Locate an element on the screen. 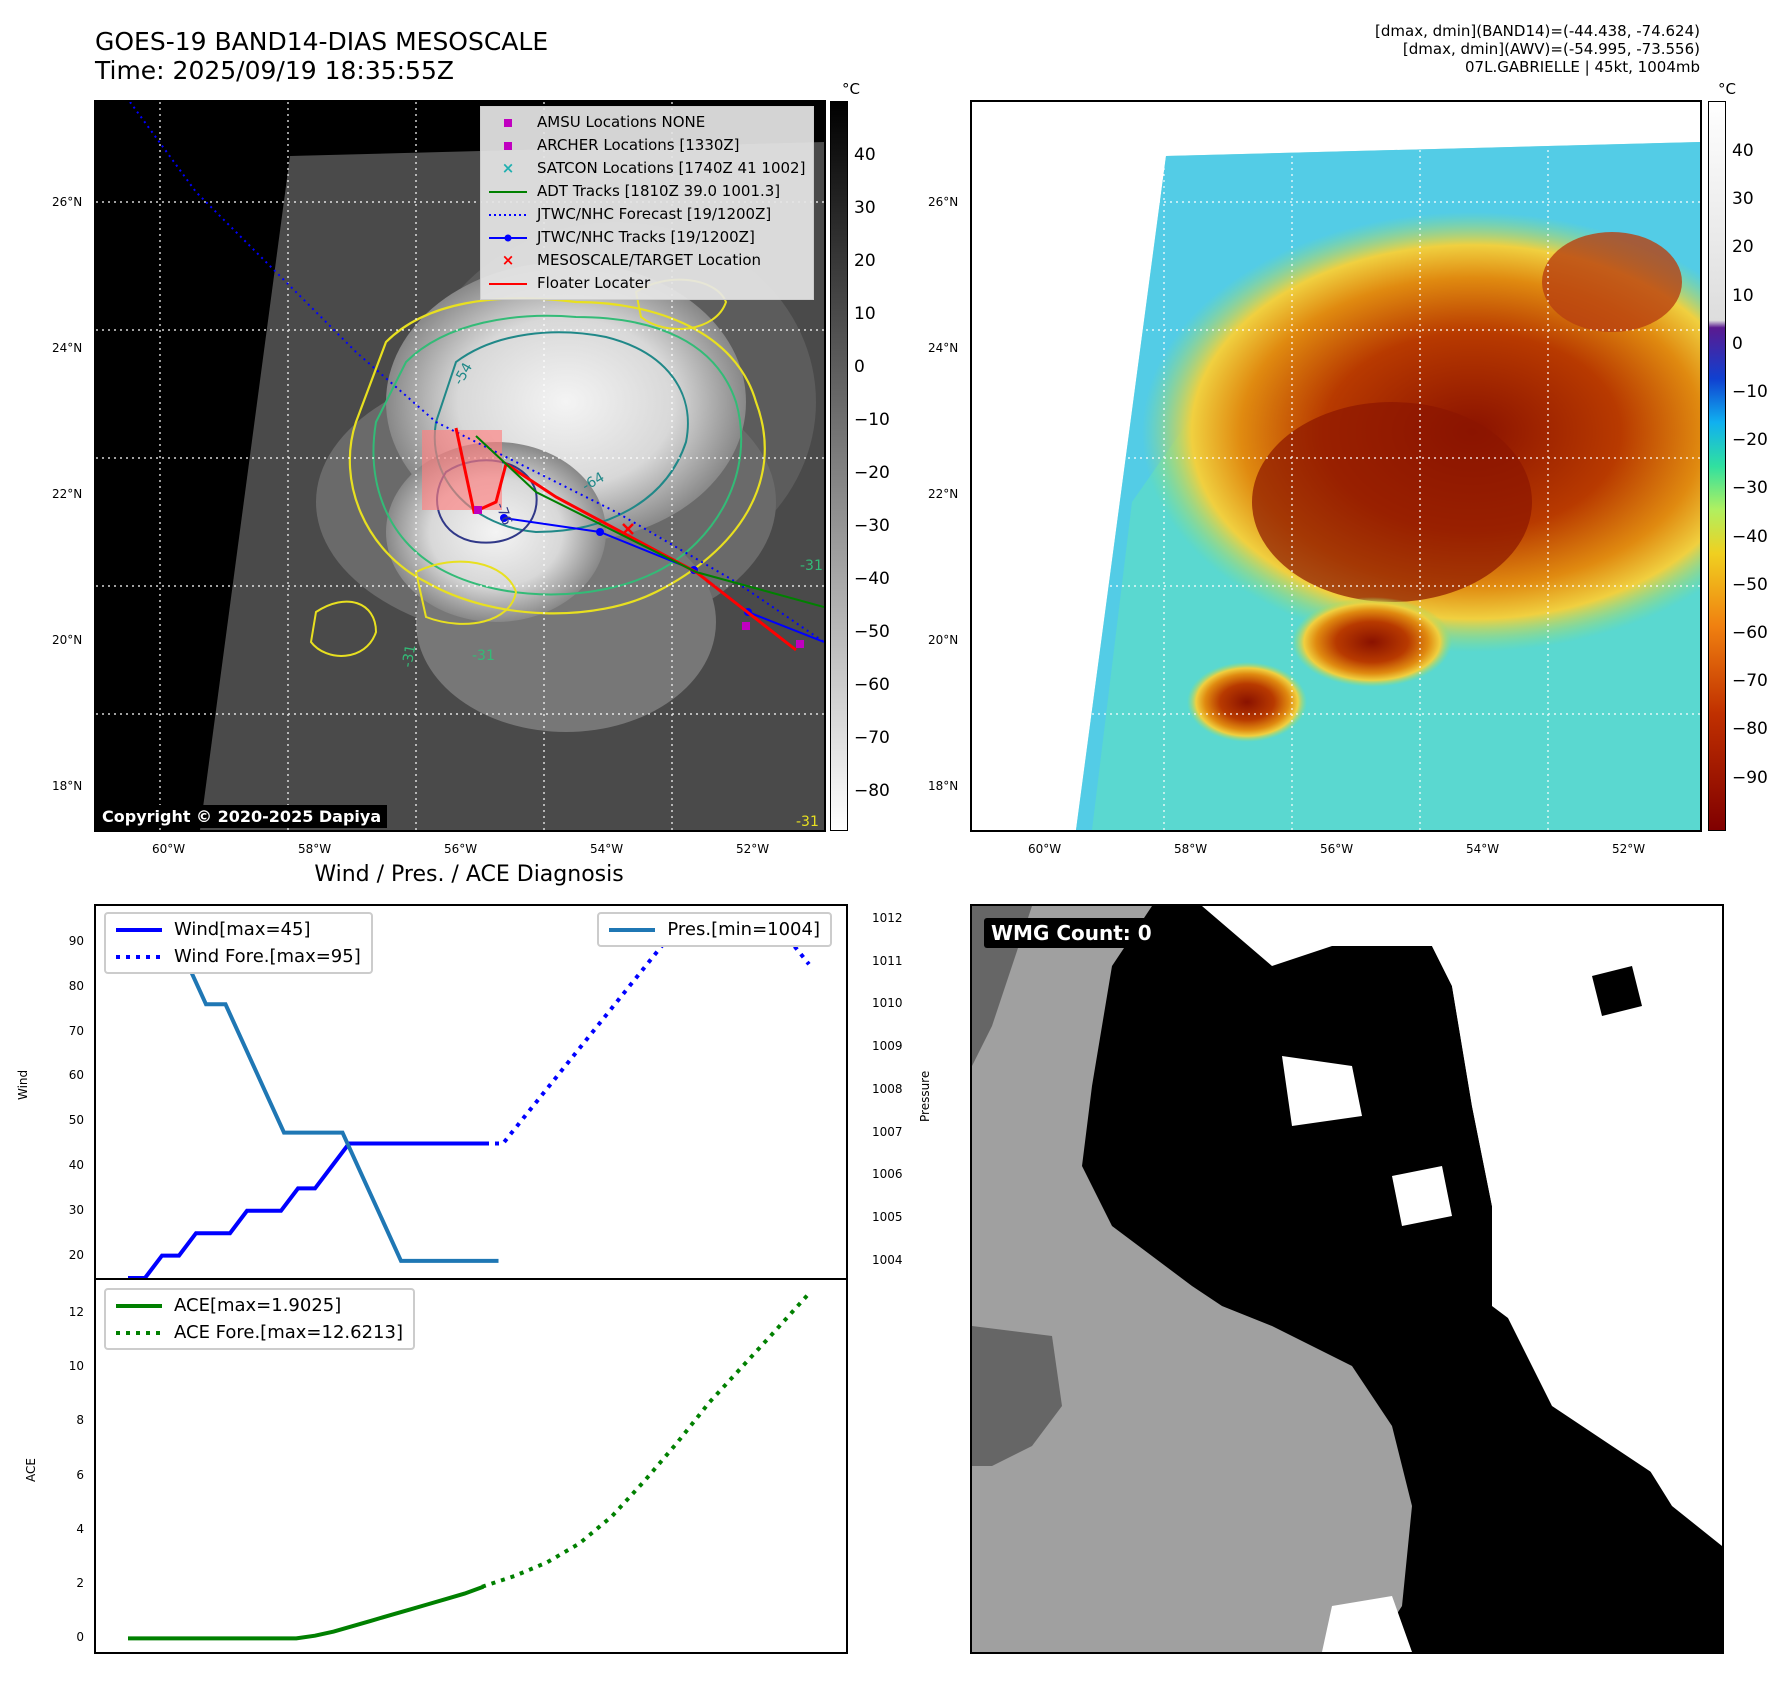 The width and height of the screenshot is (1788, 1690). ir-colorbar-unit: °C is located at coordinates (851, 89).